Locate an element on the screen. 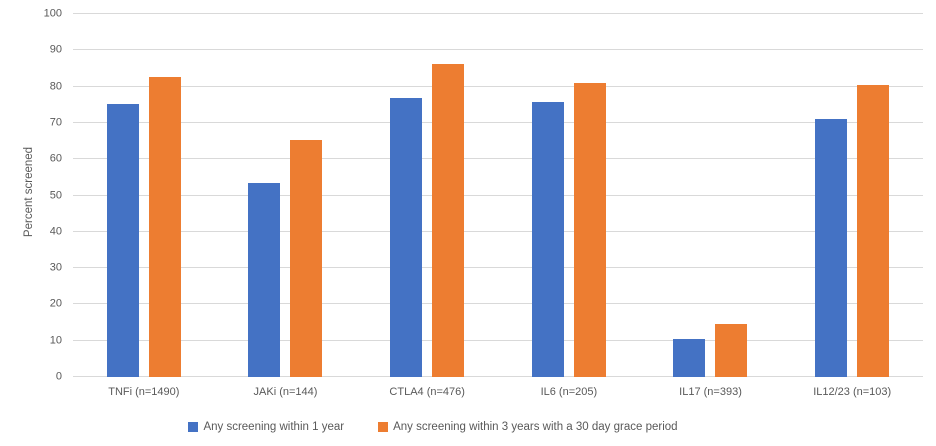 The image size is (936, 446). x-category-label: JAKi (n=144) is located at coordinates (285, 392).